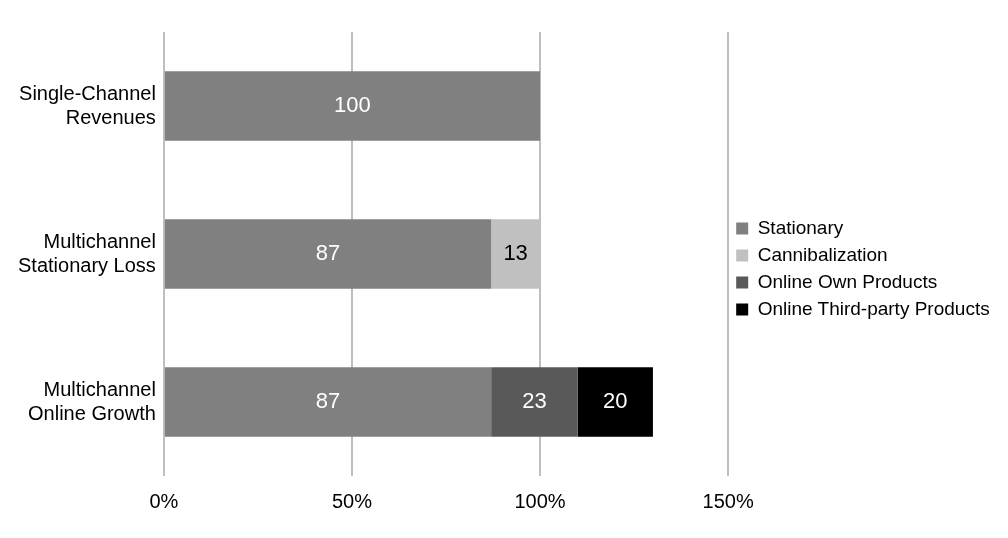  What do you see at coordinates (87, 104) in the screenshot?
I see `y-tick-label: Single-Channel Revenues` at bounding box center [87, 104].